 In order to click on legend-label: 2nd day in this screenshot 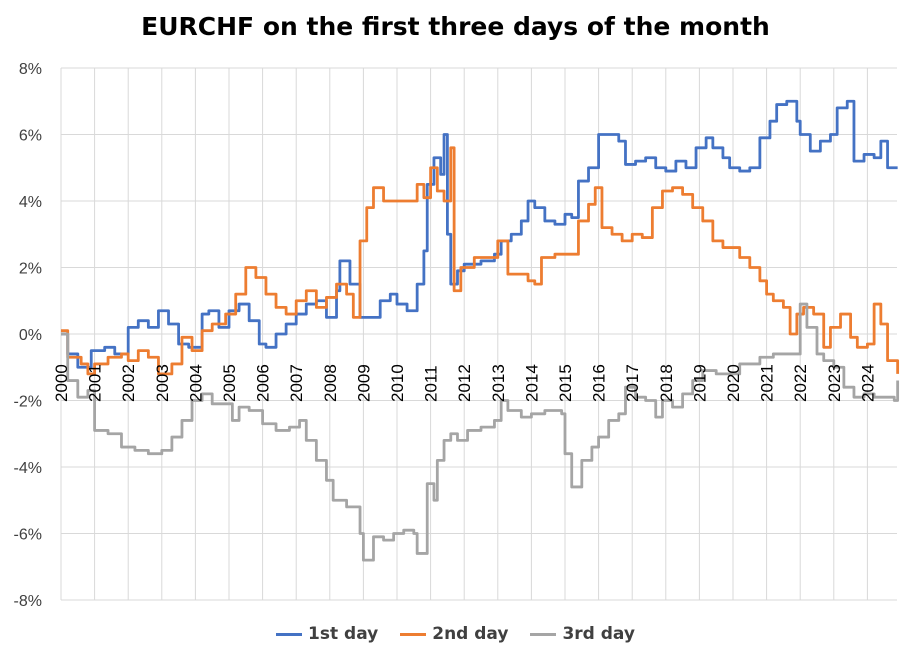, I will do `click(470, 634)`.